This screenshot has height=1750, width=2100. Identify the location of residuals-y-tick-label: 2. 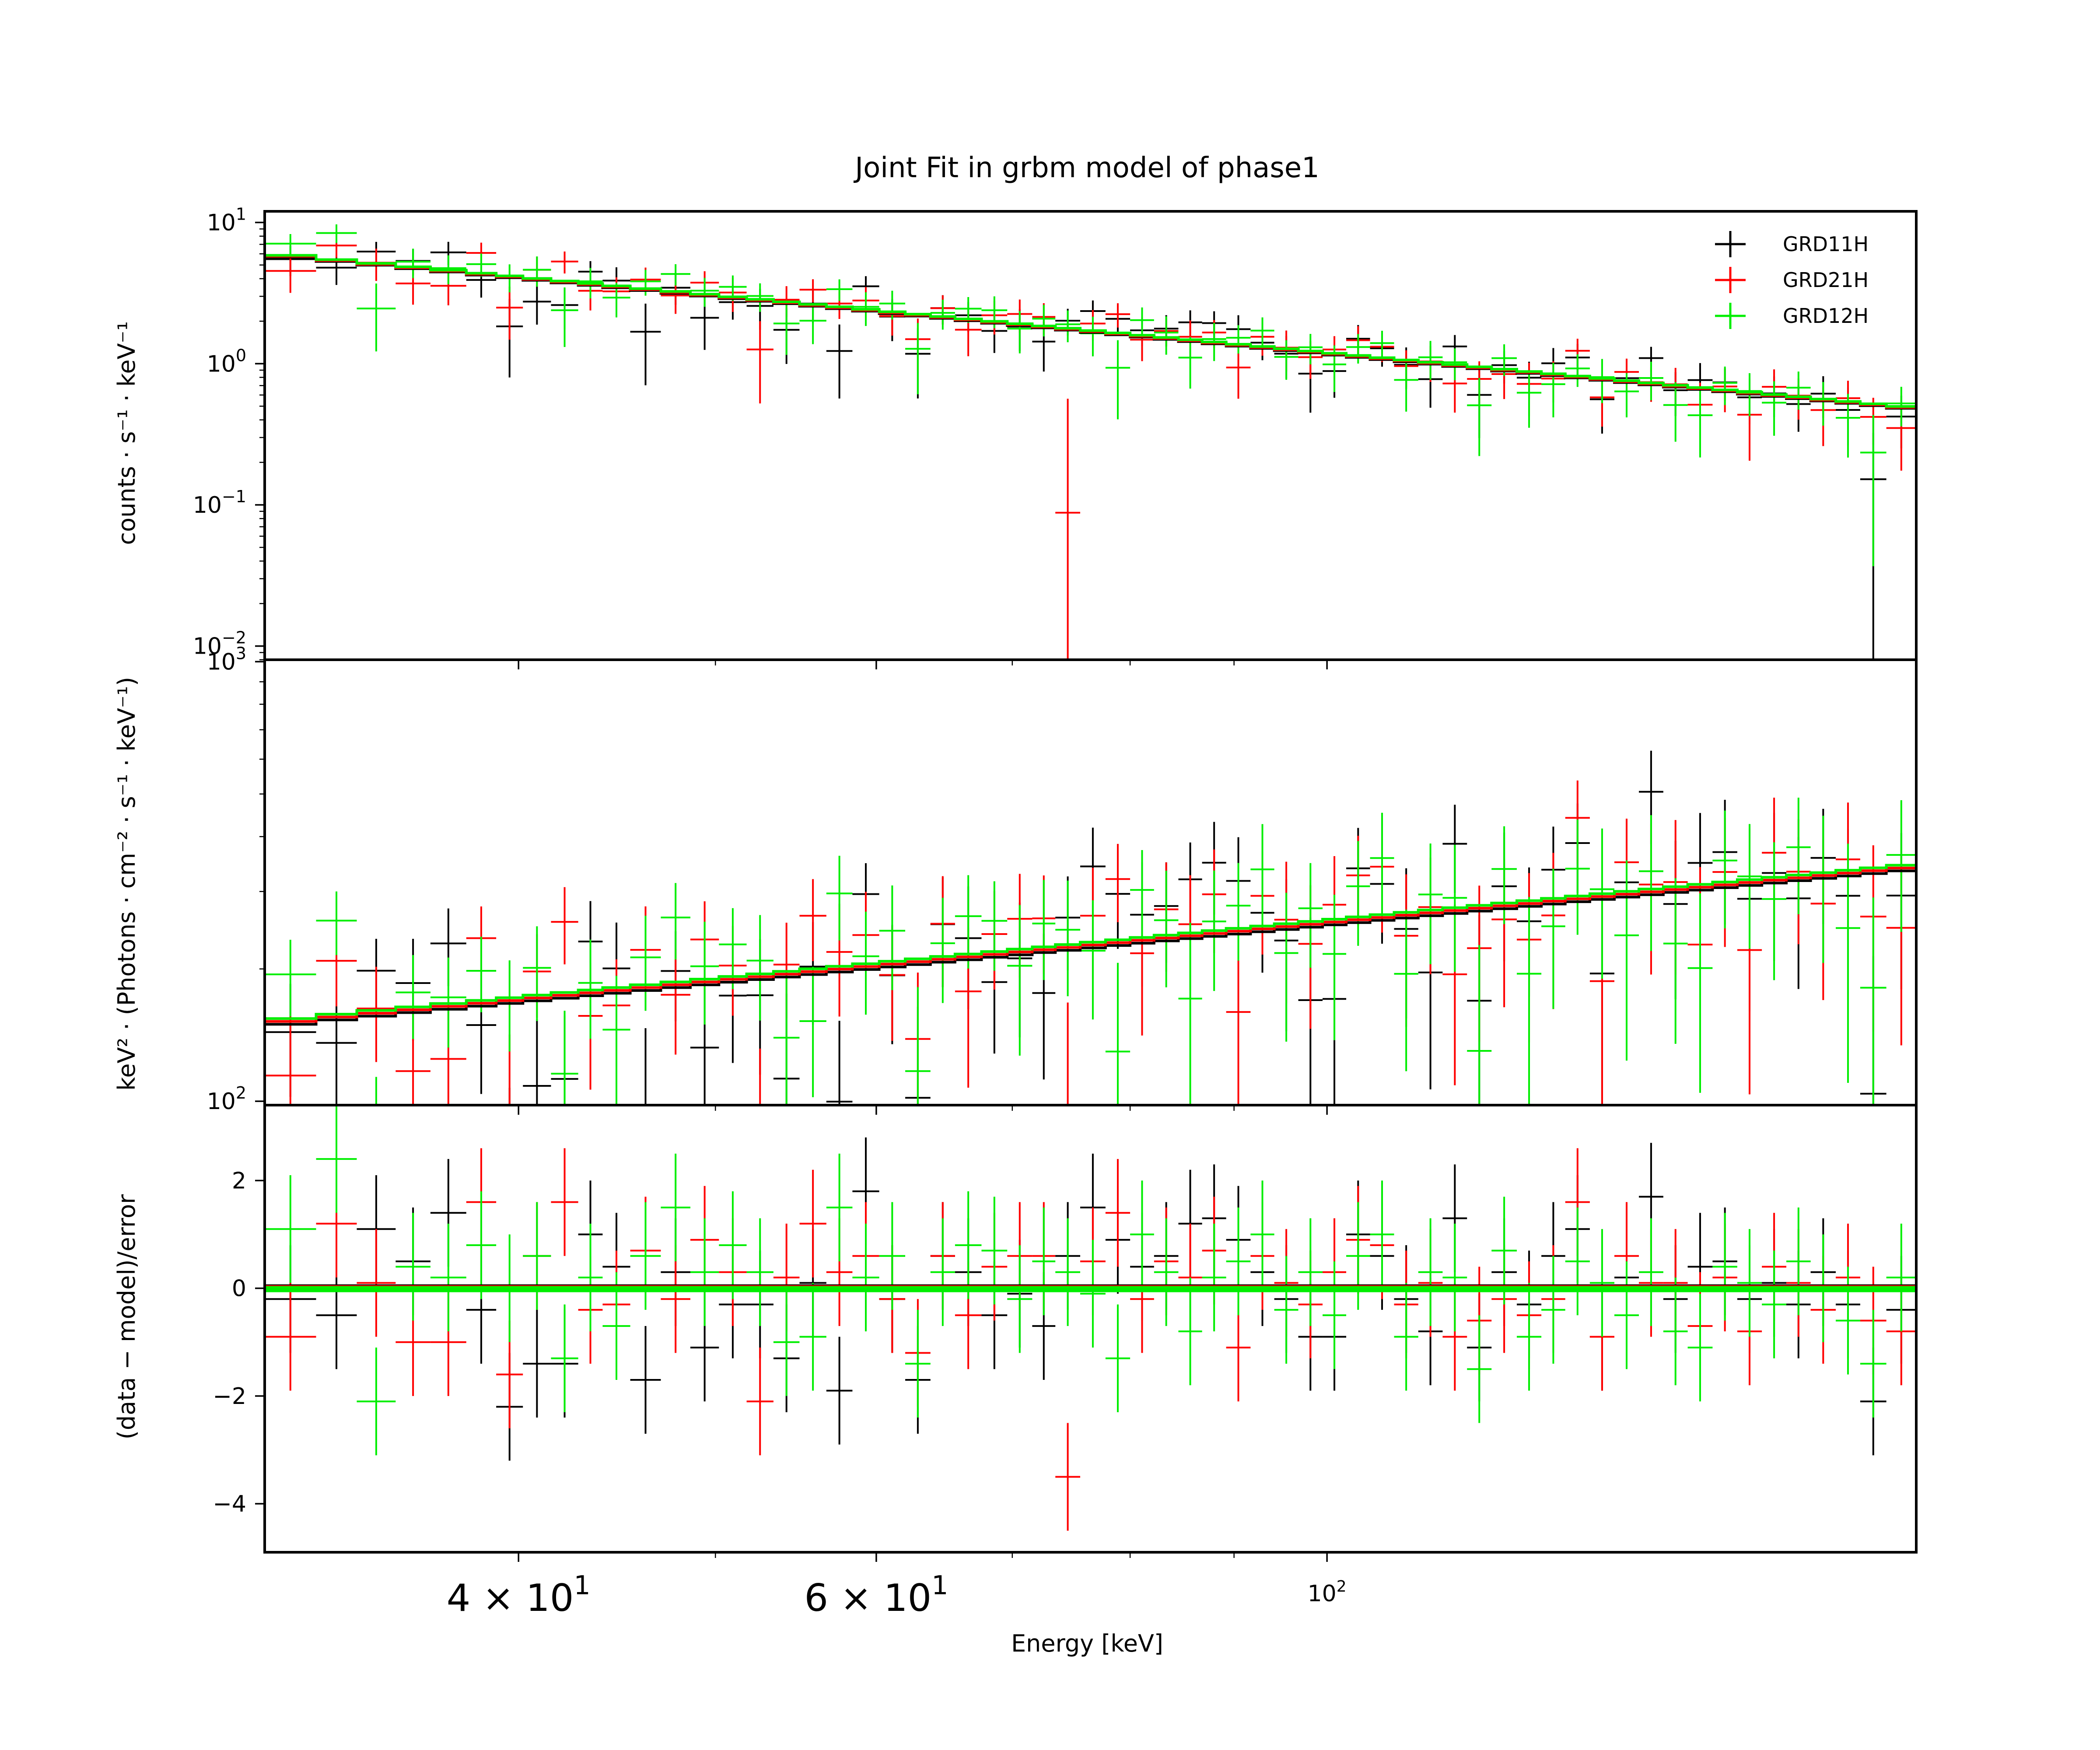
(239, 1181).